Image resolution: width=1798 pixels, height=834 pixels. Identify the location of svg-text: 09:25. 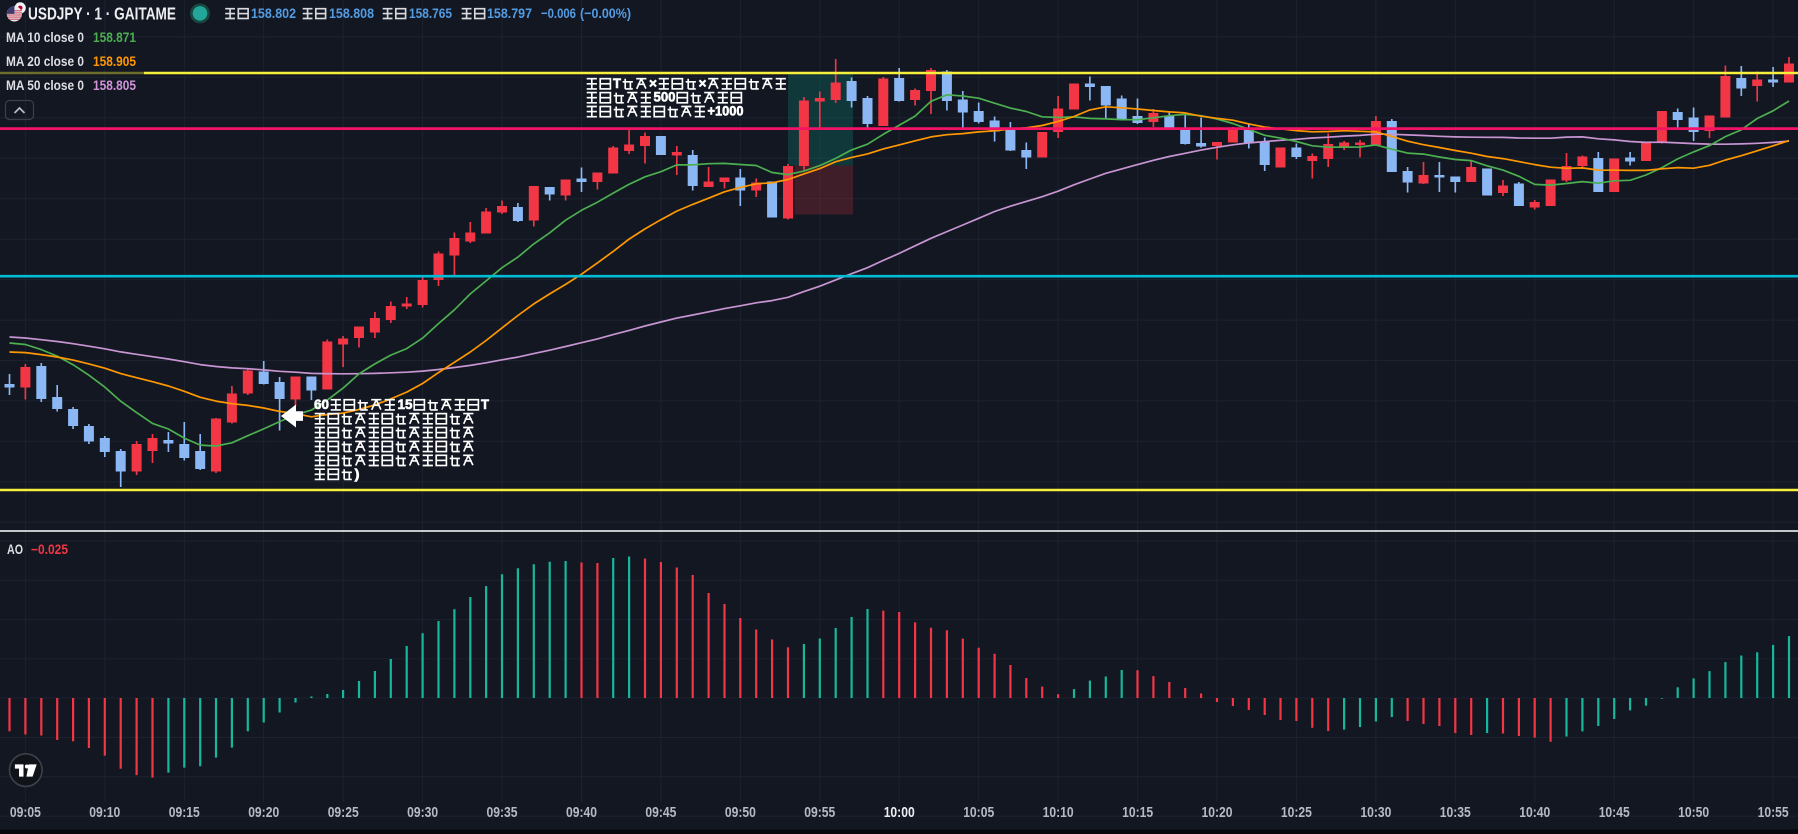
(343, 812).